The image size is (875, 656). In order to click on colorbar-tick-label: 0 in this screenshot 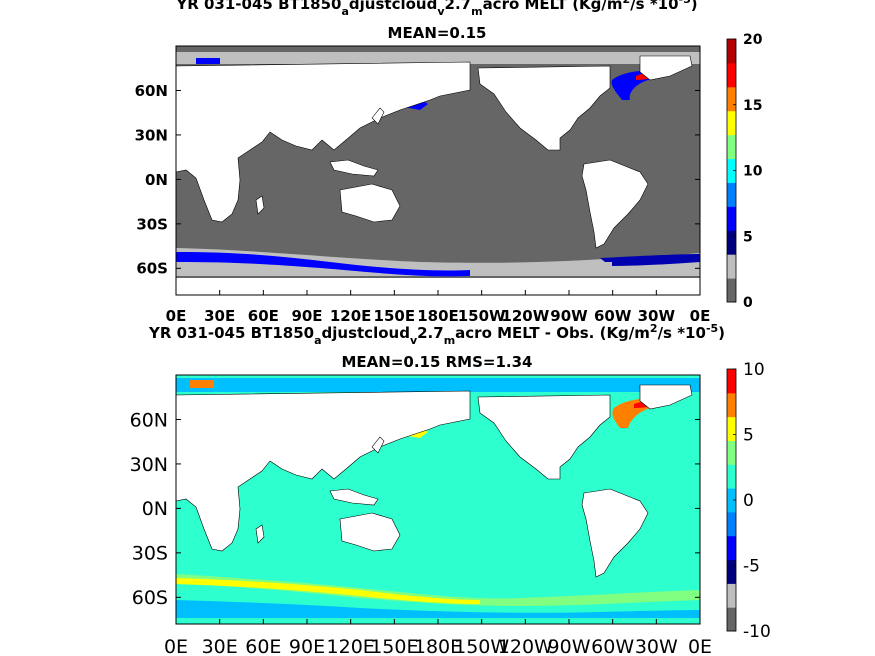, I will do `click(748, 501)`.